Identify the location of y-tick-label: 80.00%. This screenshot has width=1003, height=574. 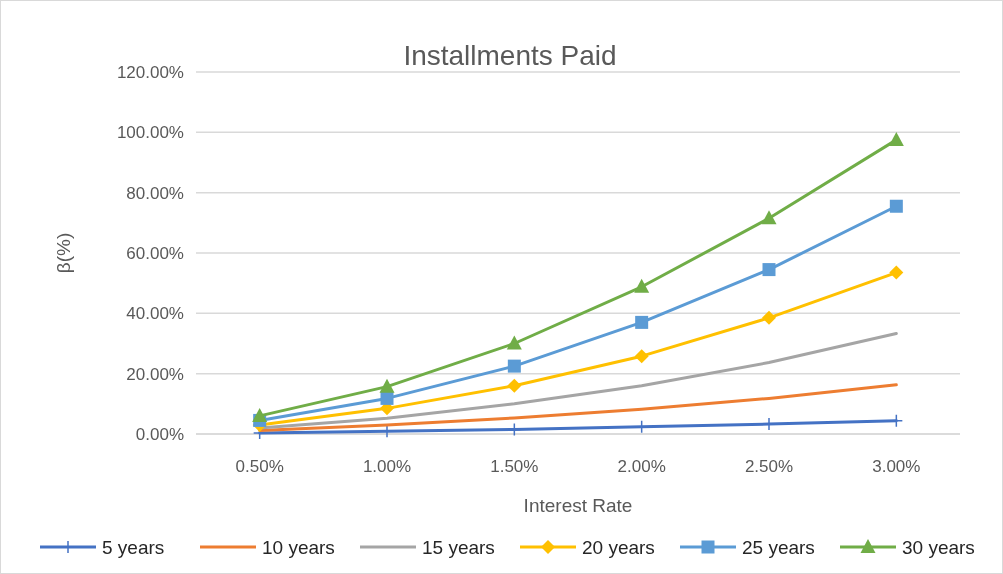
(155, 193).